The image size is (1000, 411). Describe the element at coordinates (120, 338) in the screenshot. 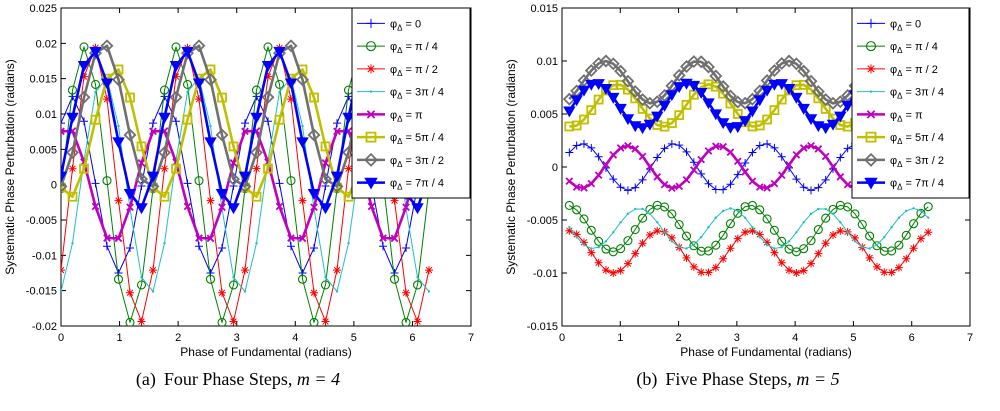

I see `x-tick-label: 1` at that location.